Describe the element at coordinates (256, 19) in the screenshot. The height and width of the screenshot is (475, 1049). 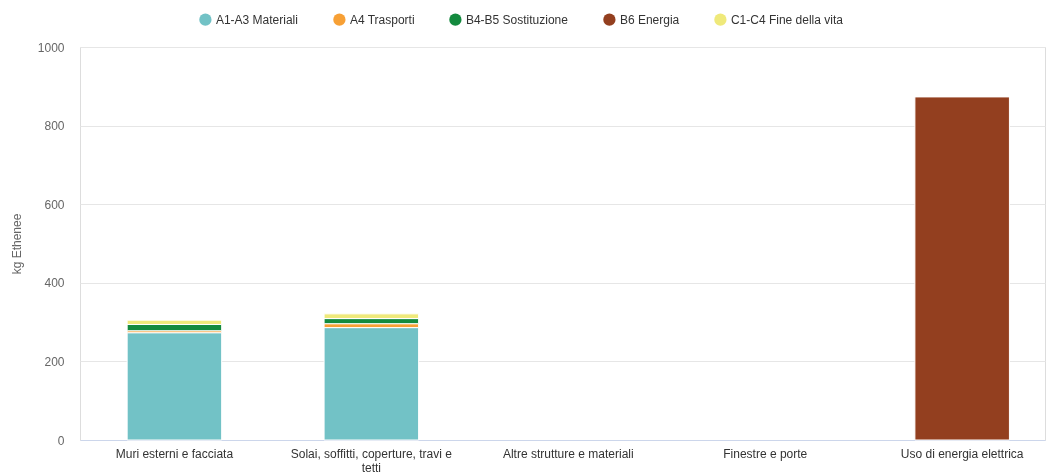
I see `legend-label: A1-A3 Materiali` at that location.